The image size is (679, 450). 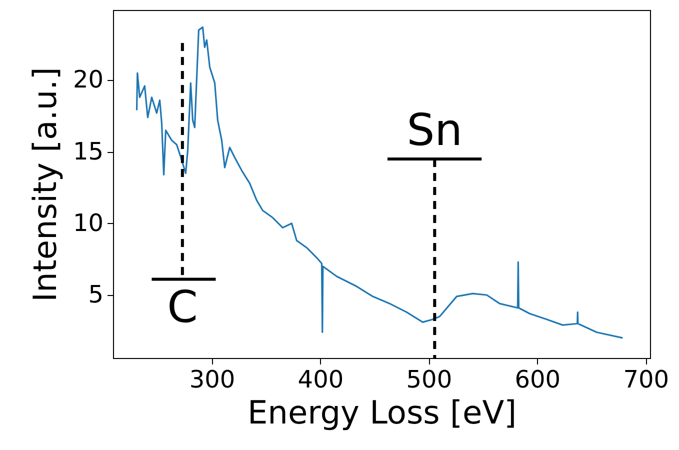 I want to click on y-tick-label: 5, so click(x=96, y=294).